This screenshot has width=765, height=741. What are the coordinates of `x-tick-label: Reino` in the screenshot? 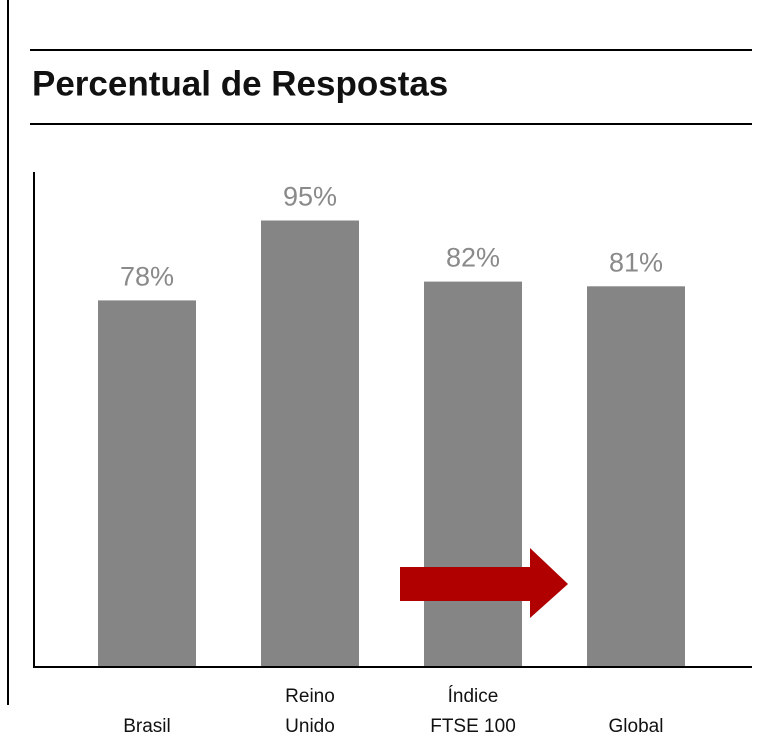 It's located at (310, 696).